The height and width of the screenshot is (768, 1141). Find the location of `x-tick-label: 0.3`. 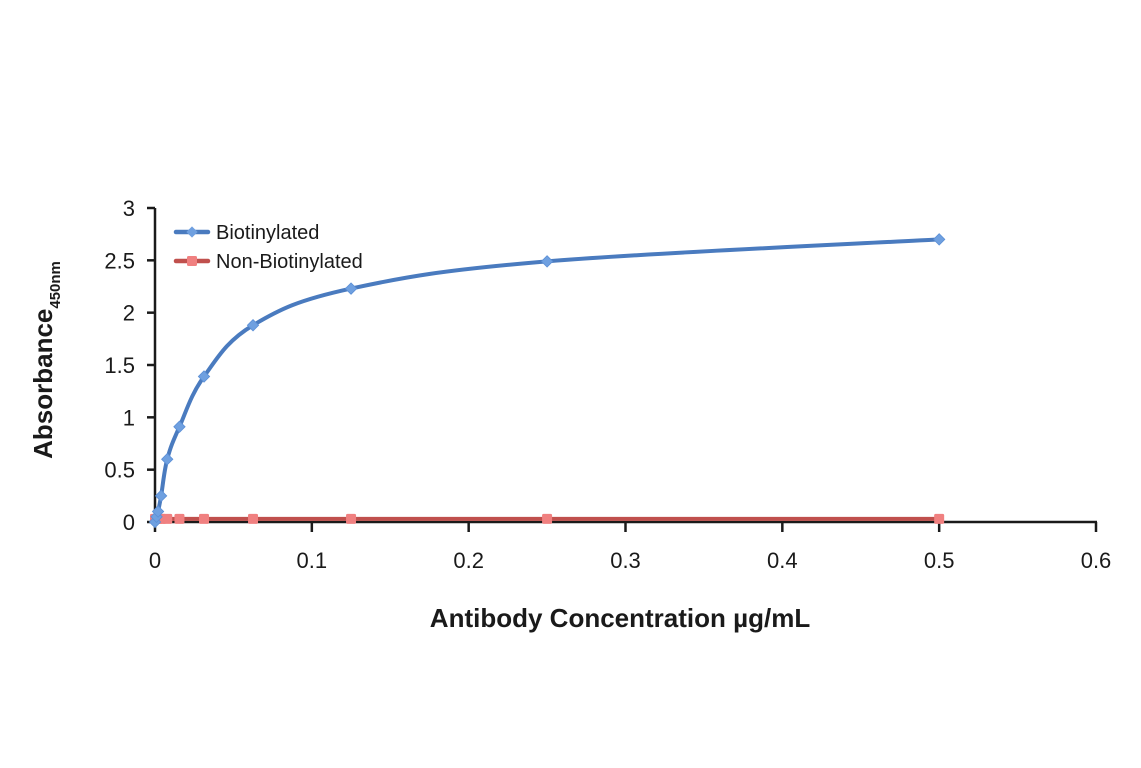

x-tick-label: 0.3 is located at coordinates (625, 560).